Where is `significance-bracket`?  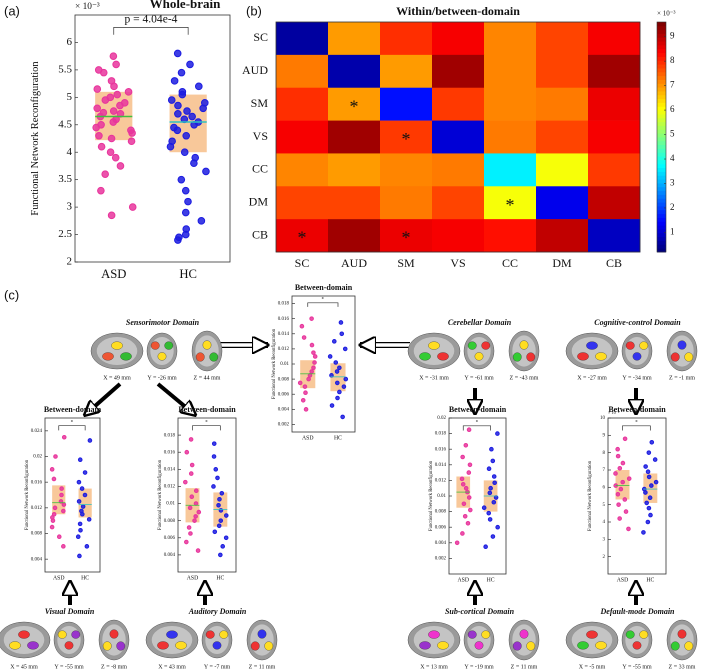 significance-bracket is located at coordinates (72, 428).